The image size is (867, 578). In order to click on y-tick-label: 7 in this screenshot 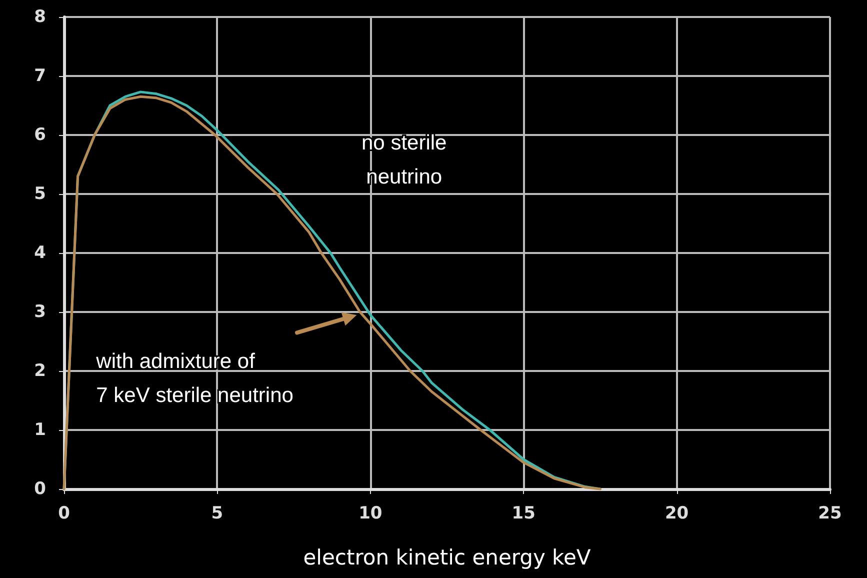, I will do `click(40, 76)`.